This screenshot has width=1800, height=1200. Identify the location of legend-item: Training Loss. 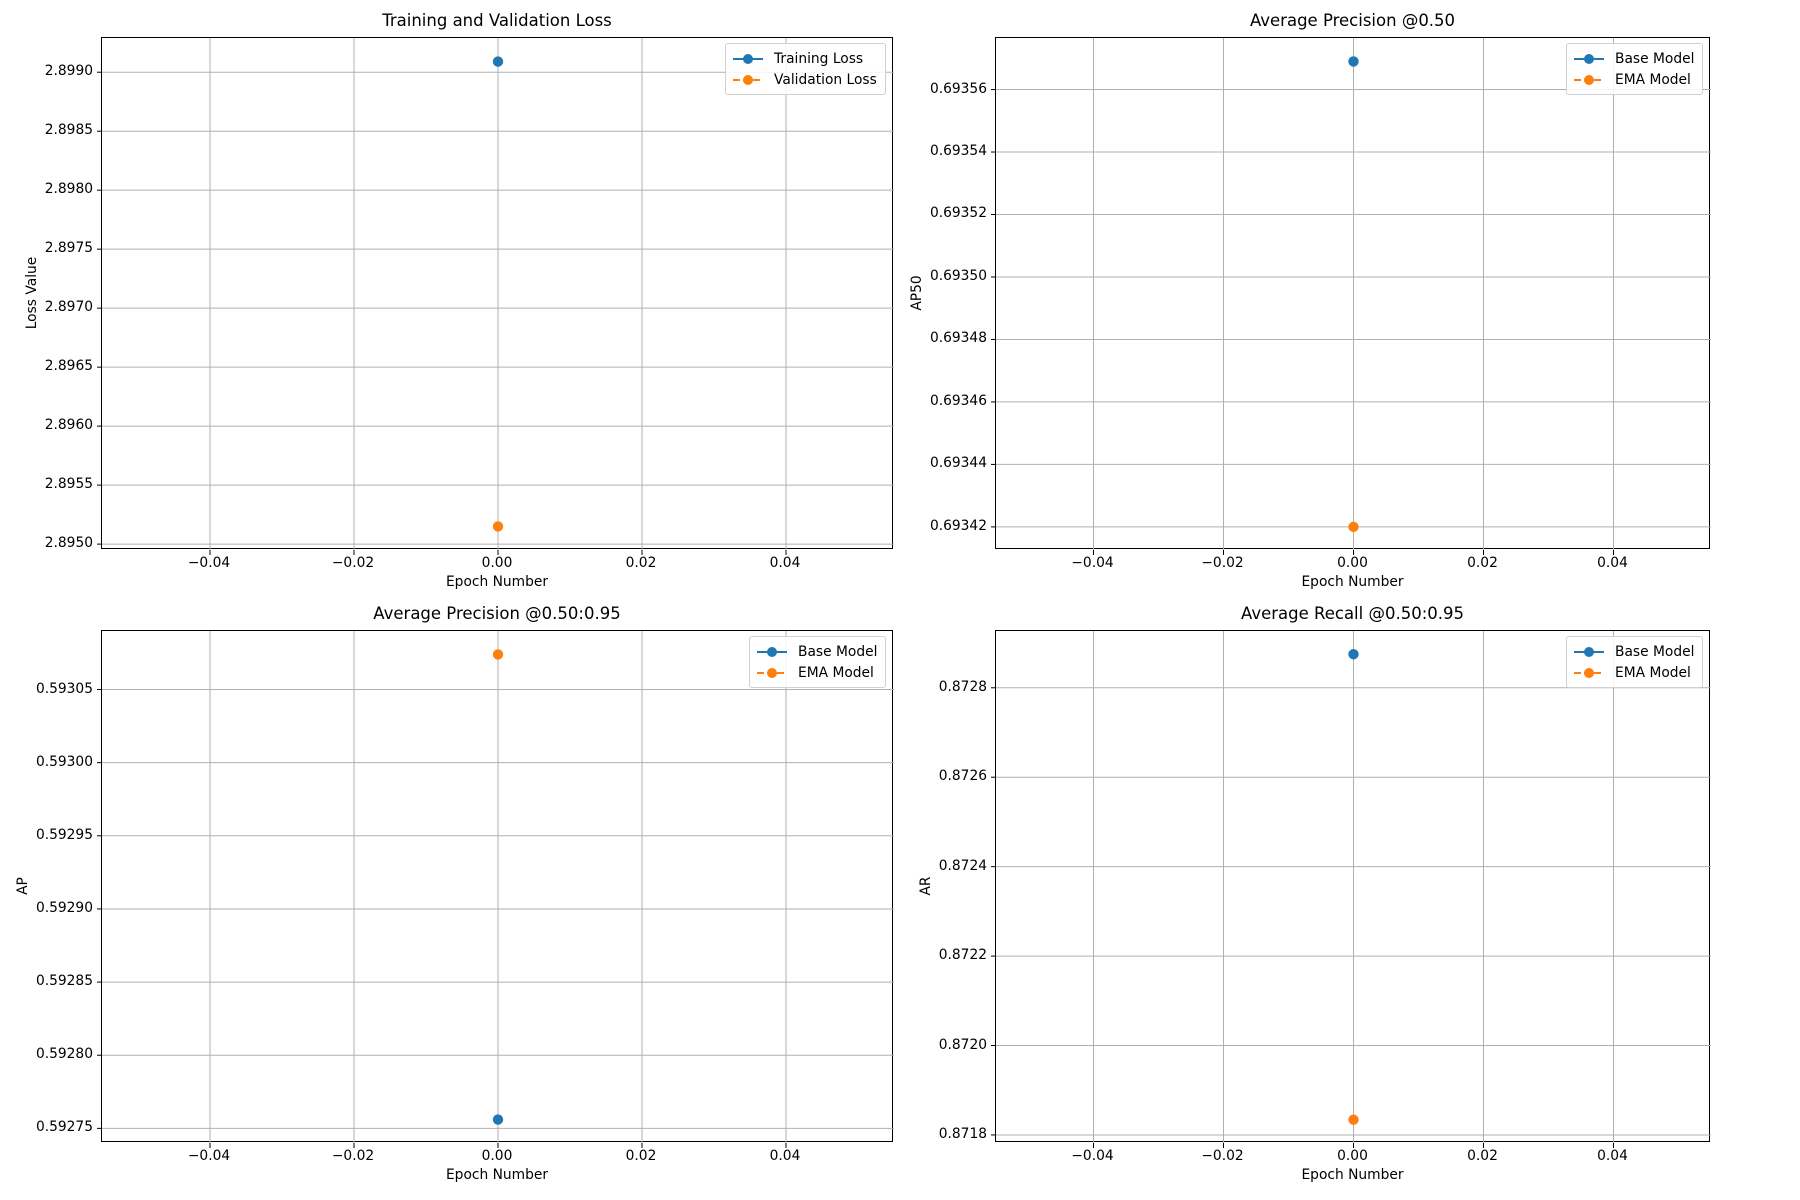
(804, 58).